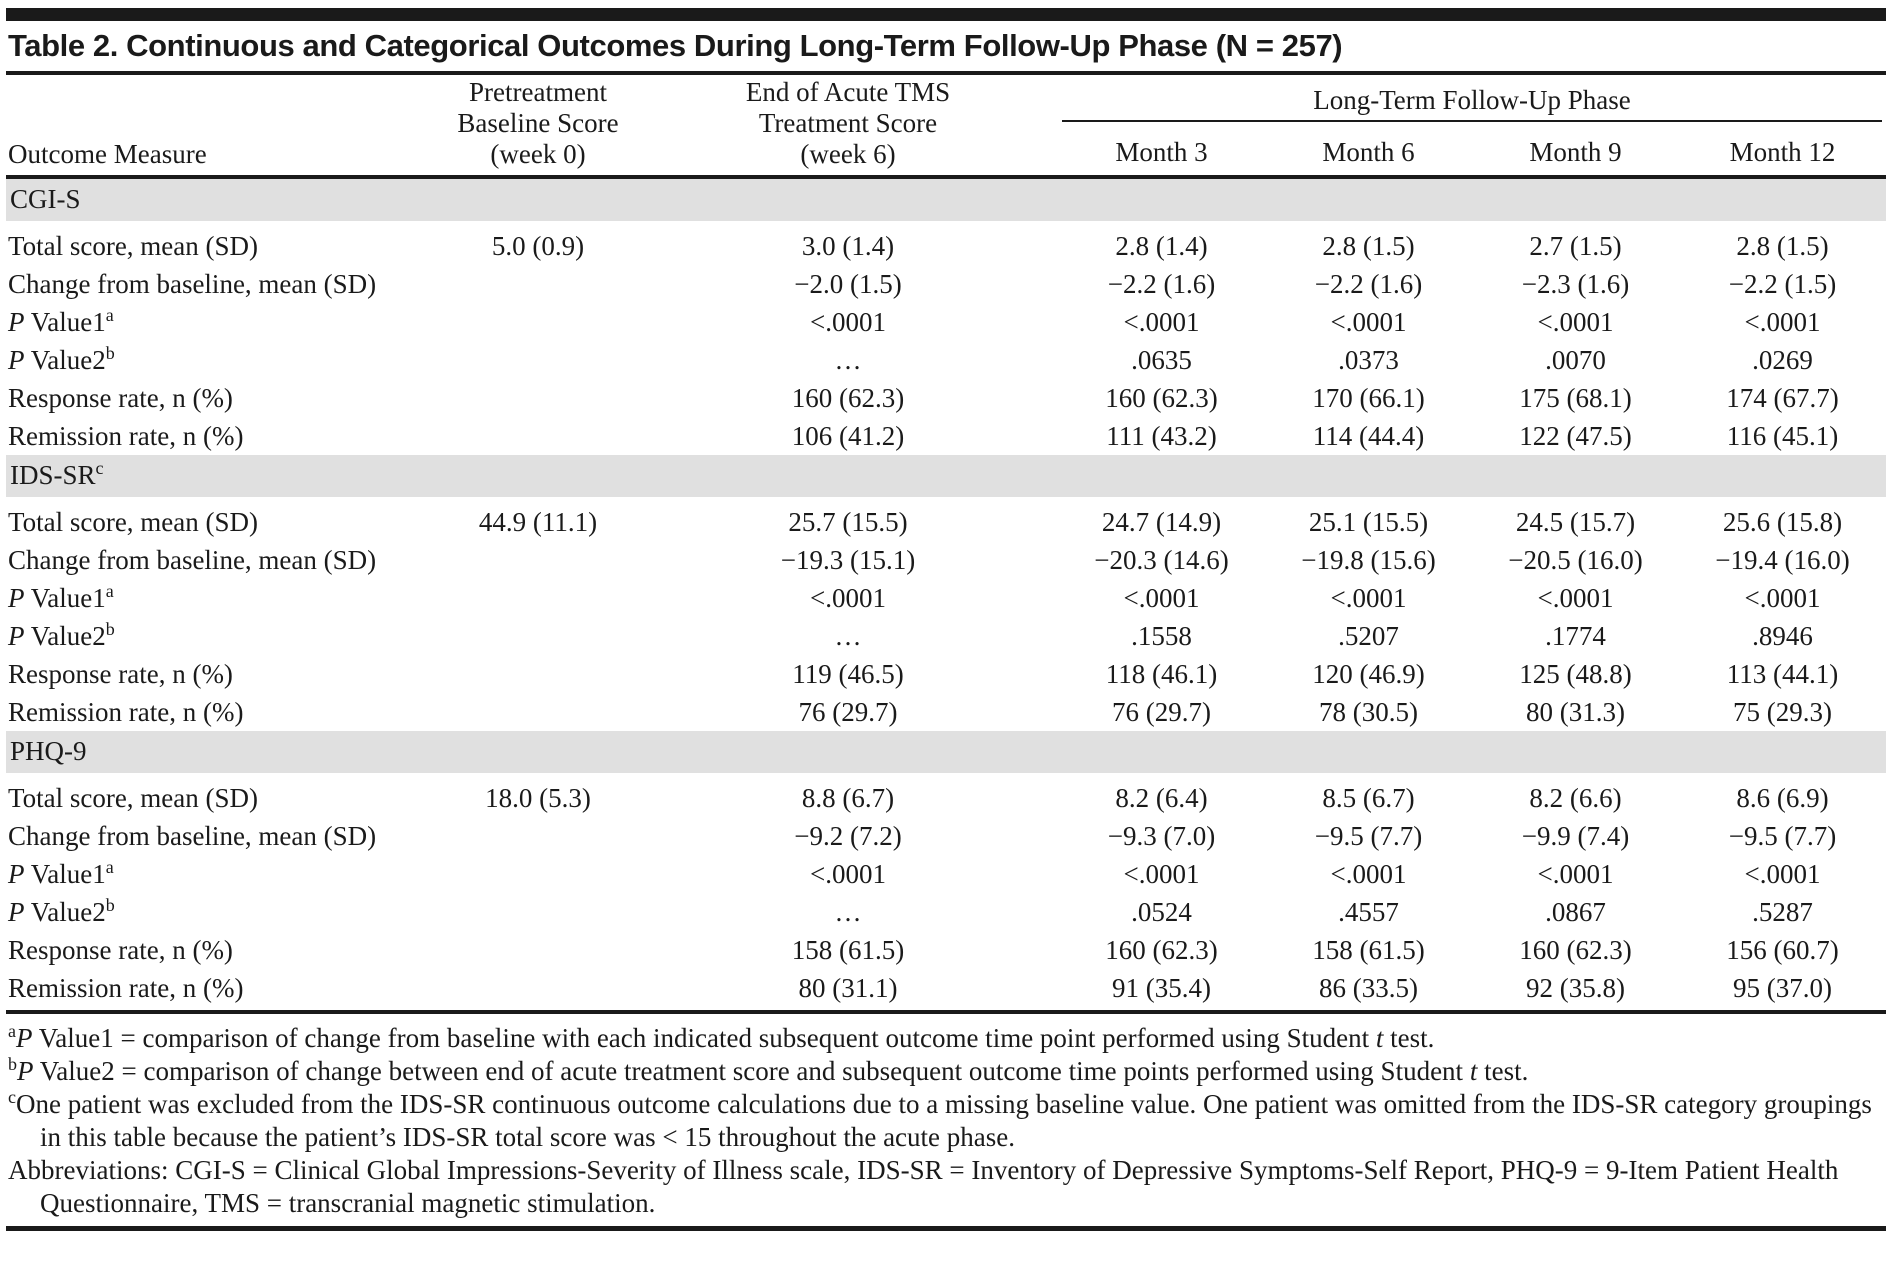 This screenshot has height=1268, width=1892. I want to click on section-name: CGI-S, so click(45, 199).